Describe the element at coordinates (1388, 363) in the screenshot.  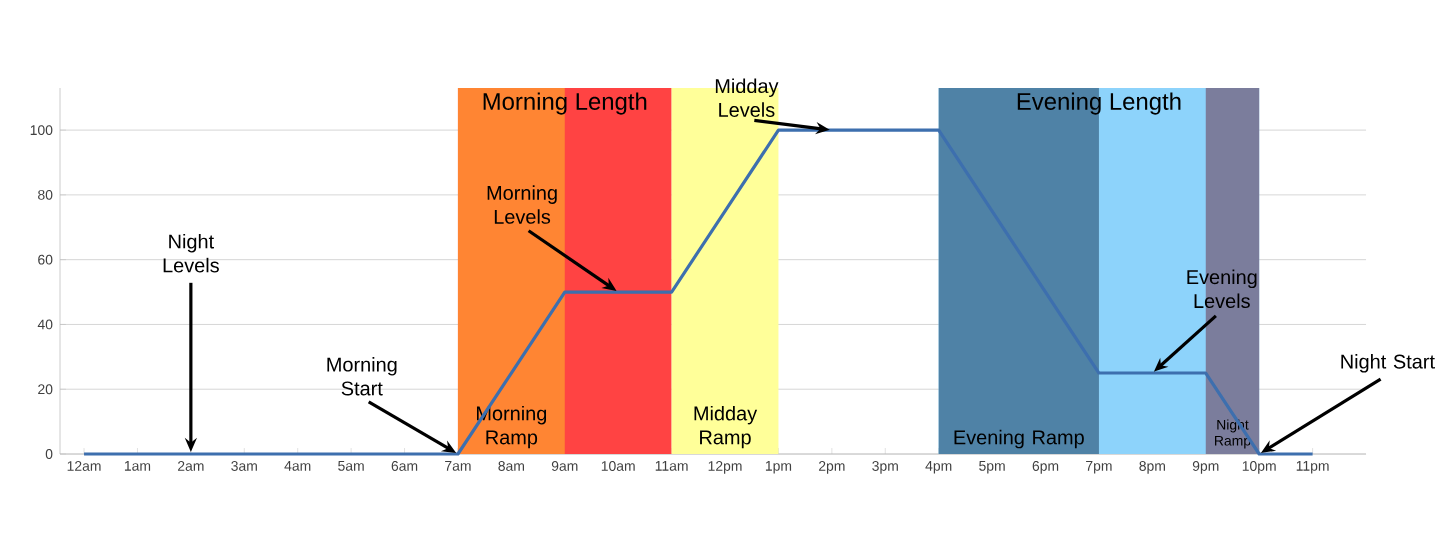
I see `annotation: Night Start` at that location.